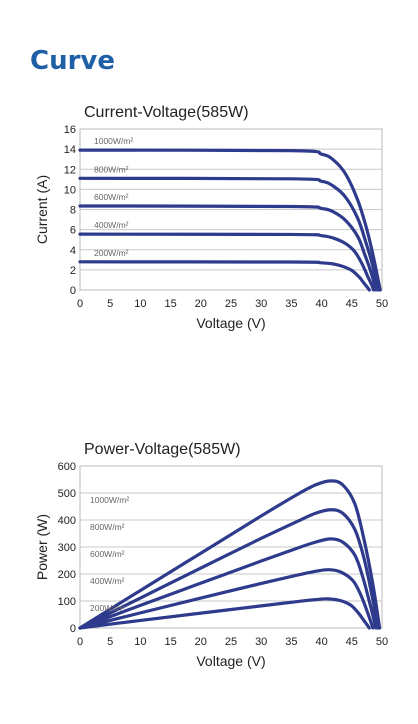  I want to click on iv-series-label-4: 400W/m², so click(111, 225).